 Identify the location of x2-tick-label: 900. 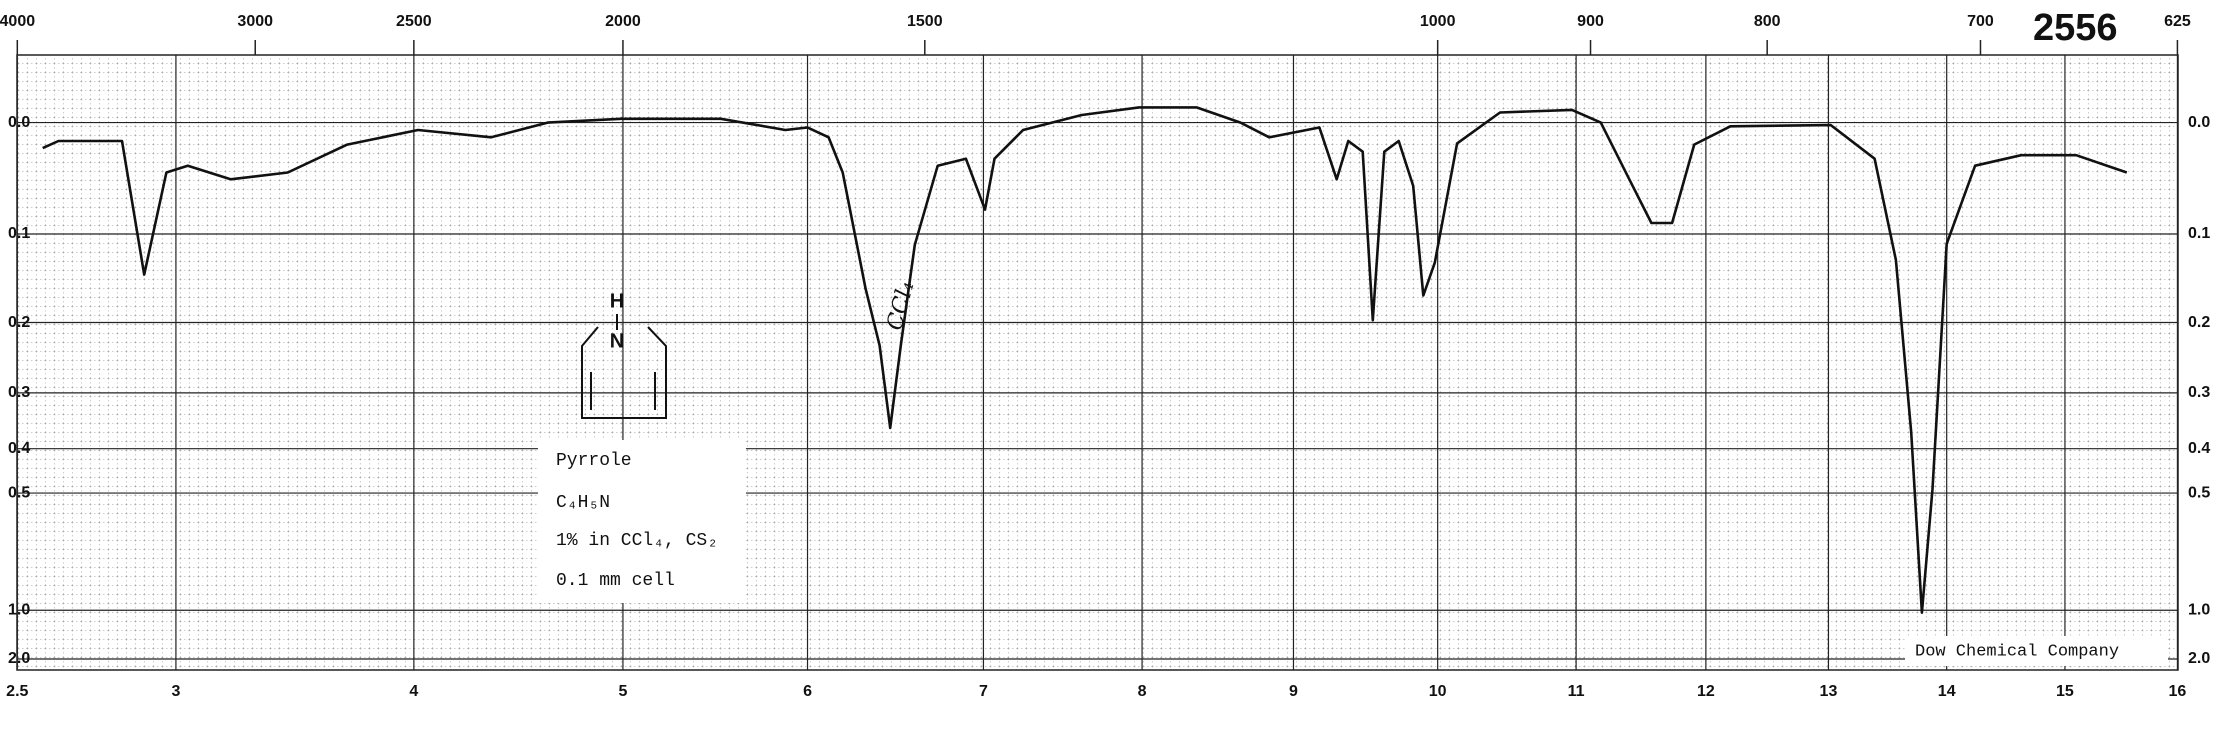
(1590, 21).